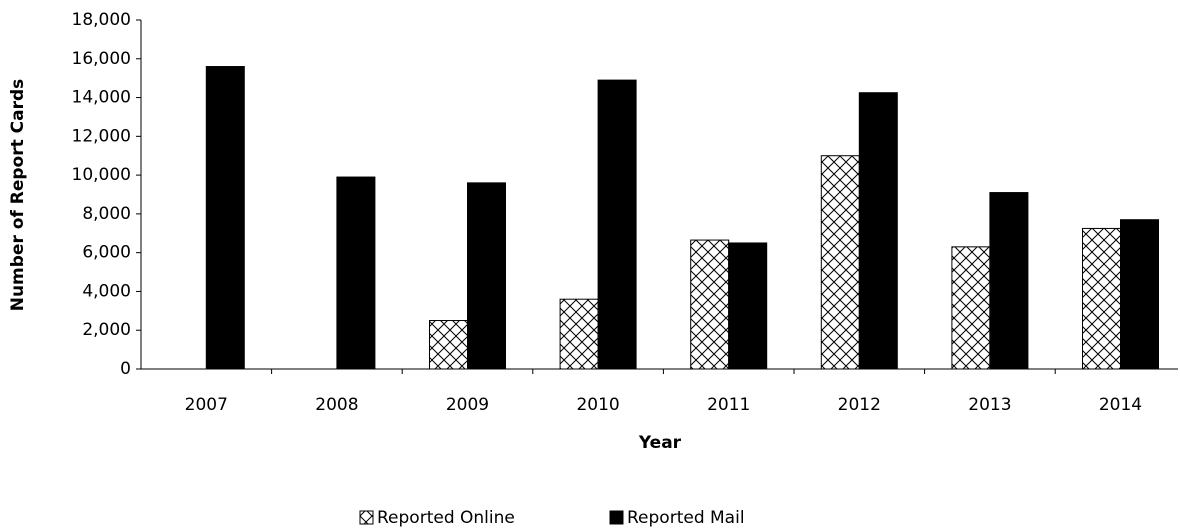  Describe the element at coordinates (101, 136) in the screenshot. I see `y-tick-label: 12,000` at that location.